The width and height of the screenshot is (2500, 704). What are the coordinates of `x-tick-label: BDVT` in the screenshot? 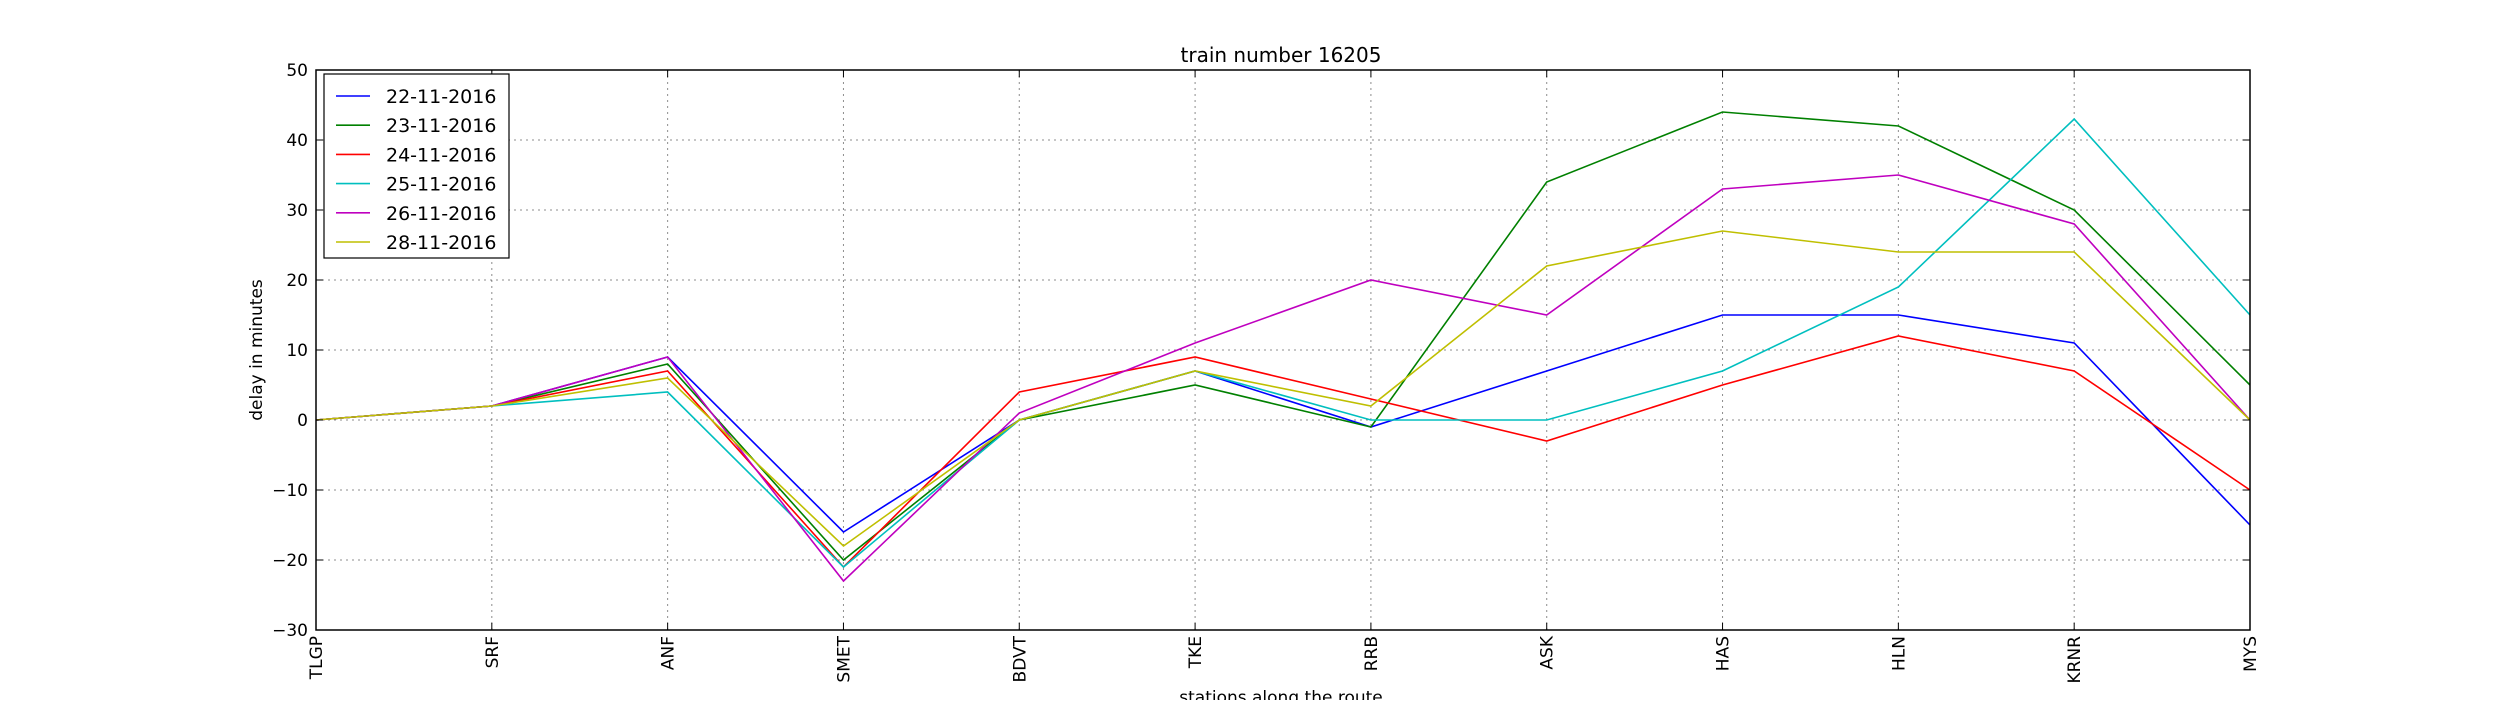 It's located at (1020, 658).